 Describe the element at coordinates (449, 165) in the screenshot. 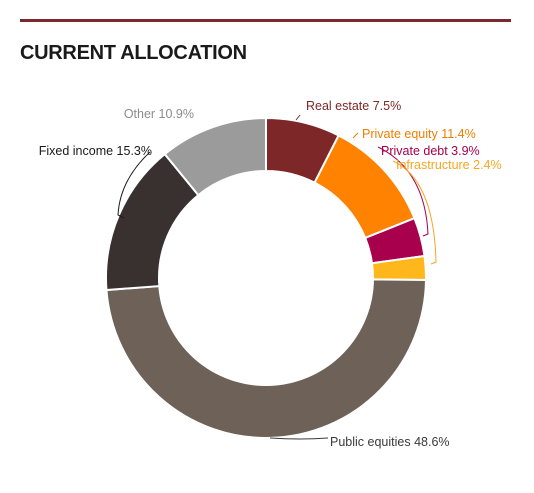

I see `label-infrastructure: Infrastructure 2.4%` at that location.